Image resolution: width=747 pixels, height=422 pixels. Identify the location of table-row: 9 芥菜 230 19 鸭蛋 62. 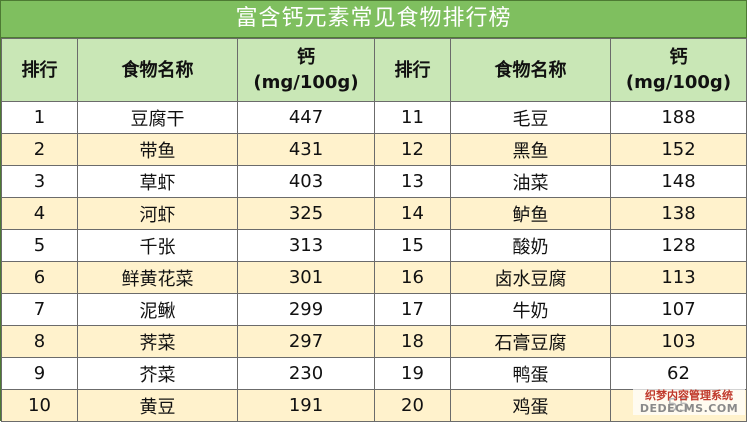
(374, 373).